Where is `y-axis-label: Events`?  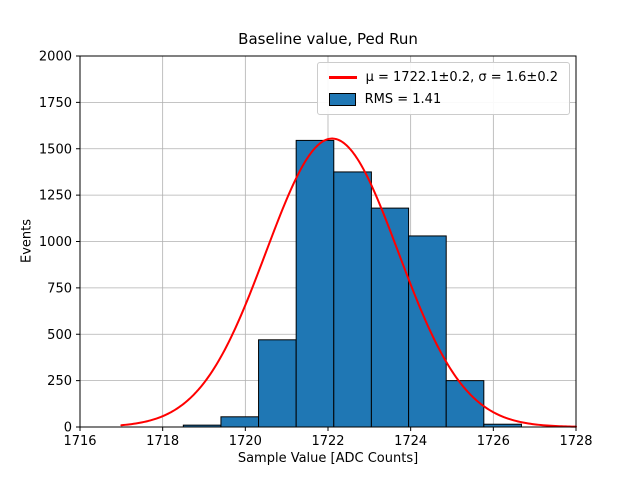 y-axis-label: Events is located at coordinates (27, 241).